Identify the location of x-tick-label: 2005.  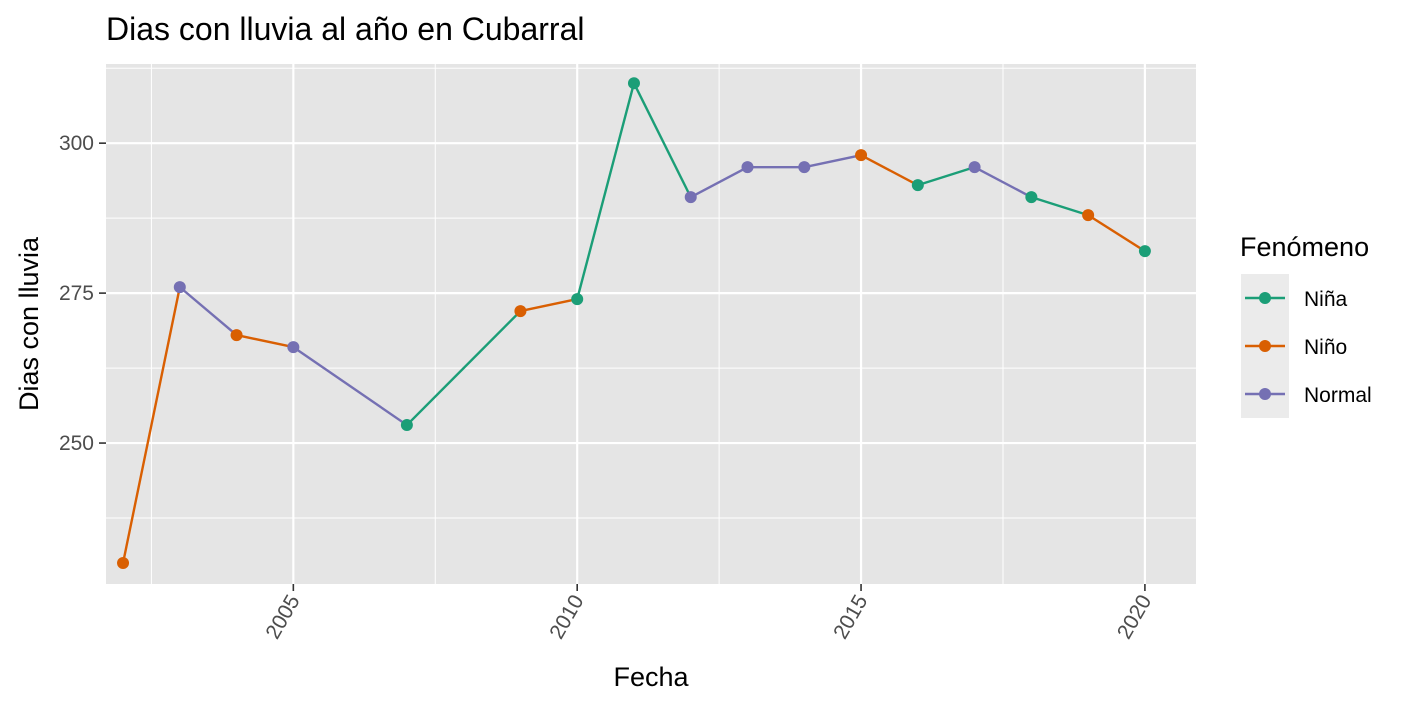
(282, 617).